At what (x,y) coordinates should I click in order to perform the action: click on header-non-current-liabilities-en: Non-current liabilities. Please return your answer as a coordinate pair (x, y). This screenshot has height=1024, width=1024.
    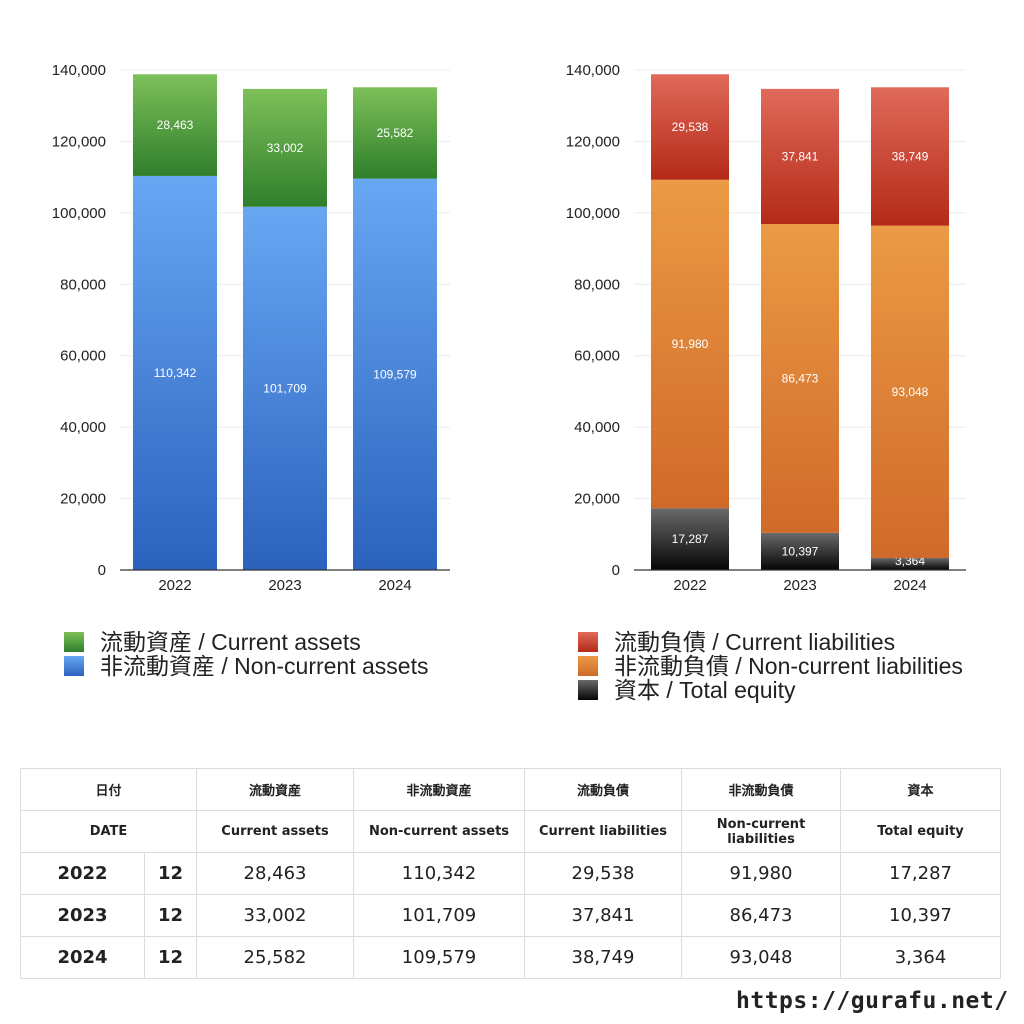
    Looking at the image, I should click on (761, 831).